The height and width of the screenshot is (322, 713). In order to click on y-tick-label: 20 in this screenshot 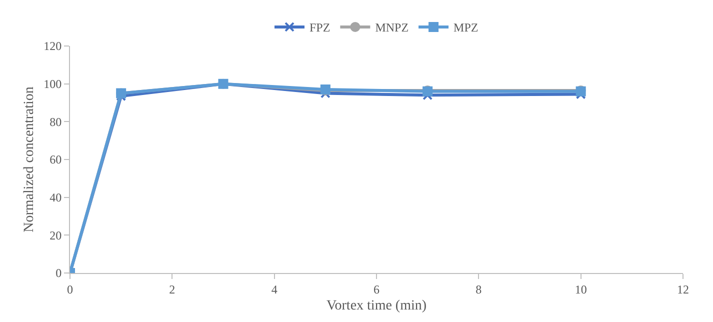, I will do `click(56, 235)`.